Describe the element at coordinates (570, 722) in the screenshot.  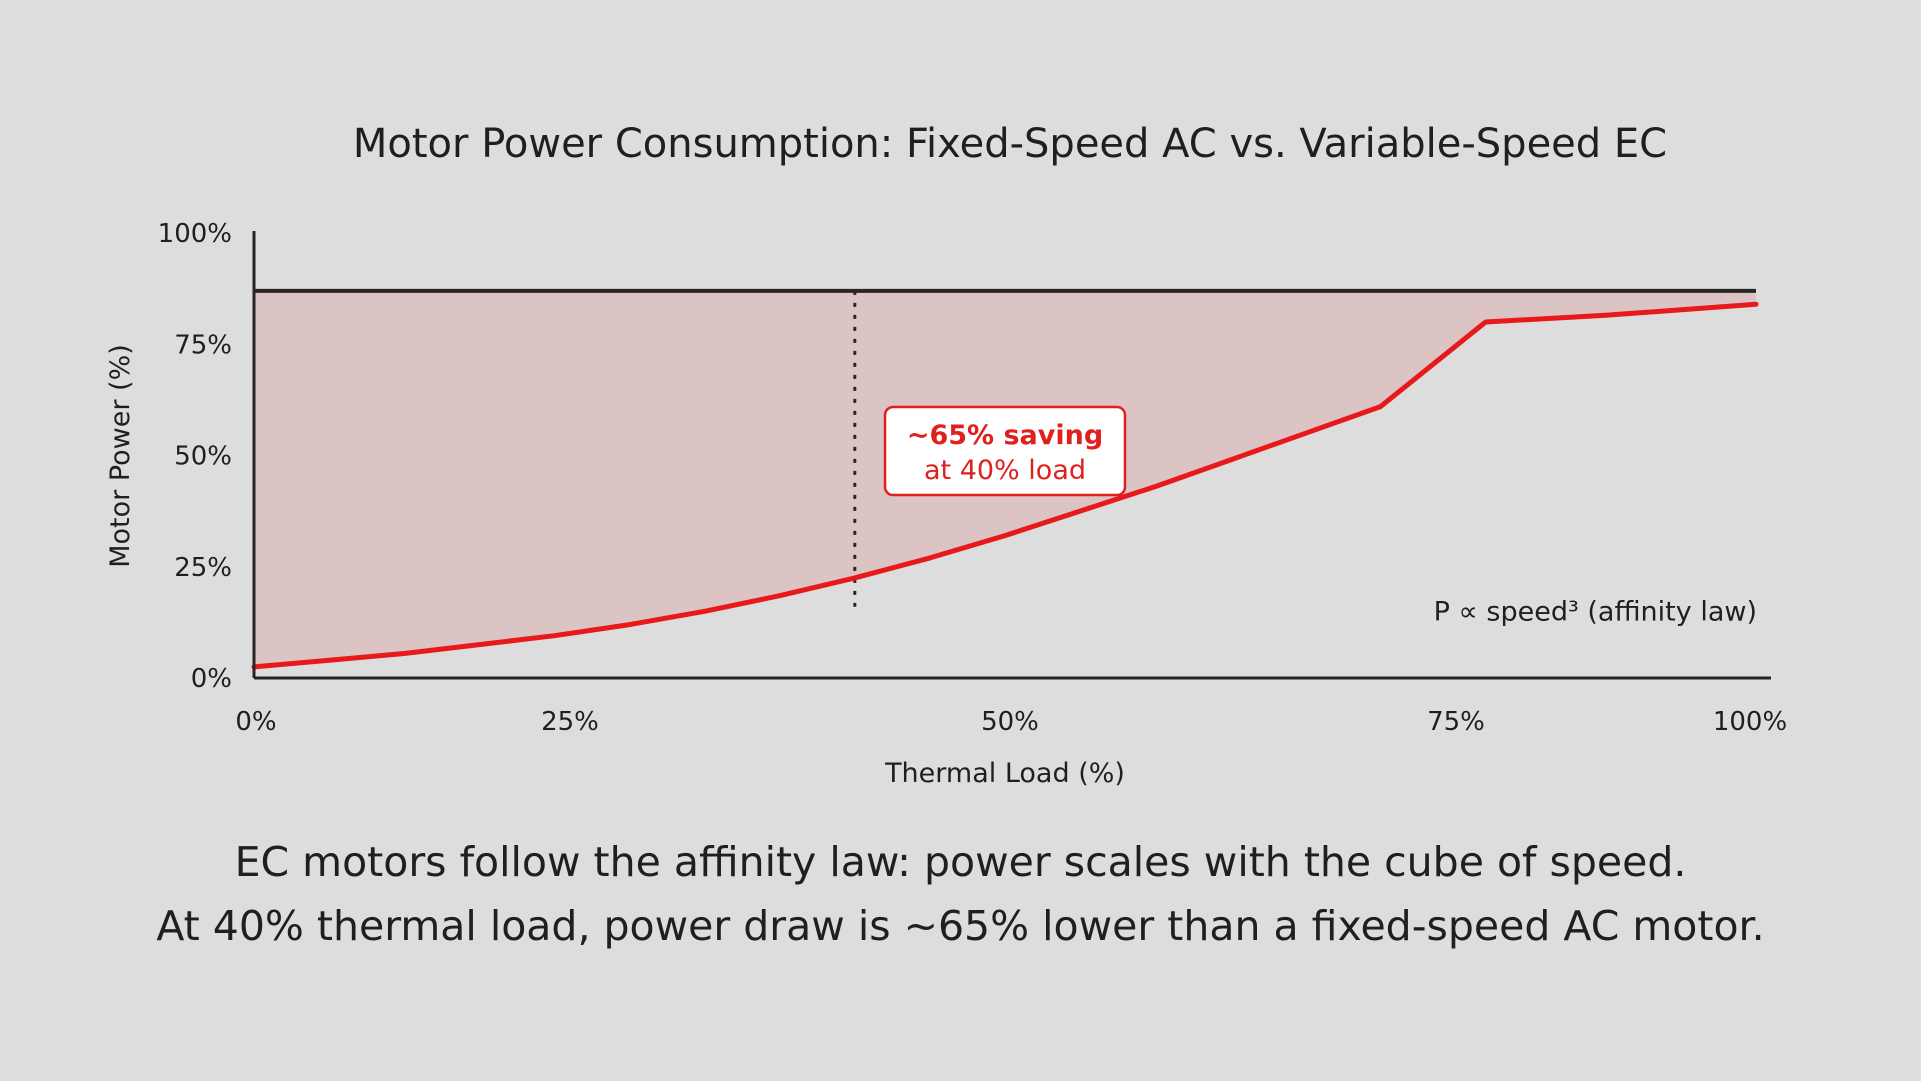
I see `x-tick-label: 25%` at that location.